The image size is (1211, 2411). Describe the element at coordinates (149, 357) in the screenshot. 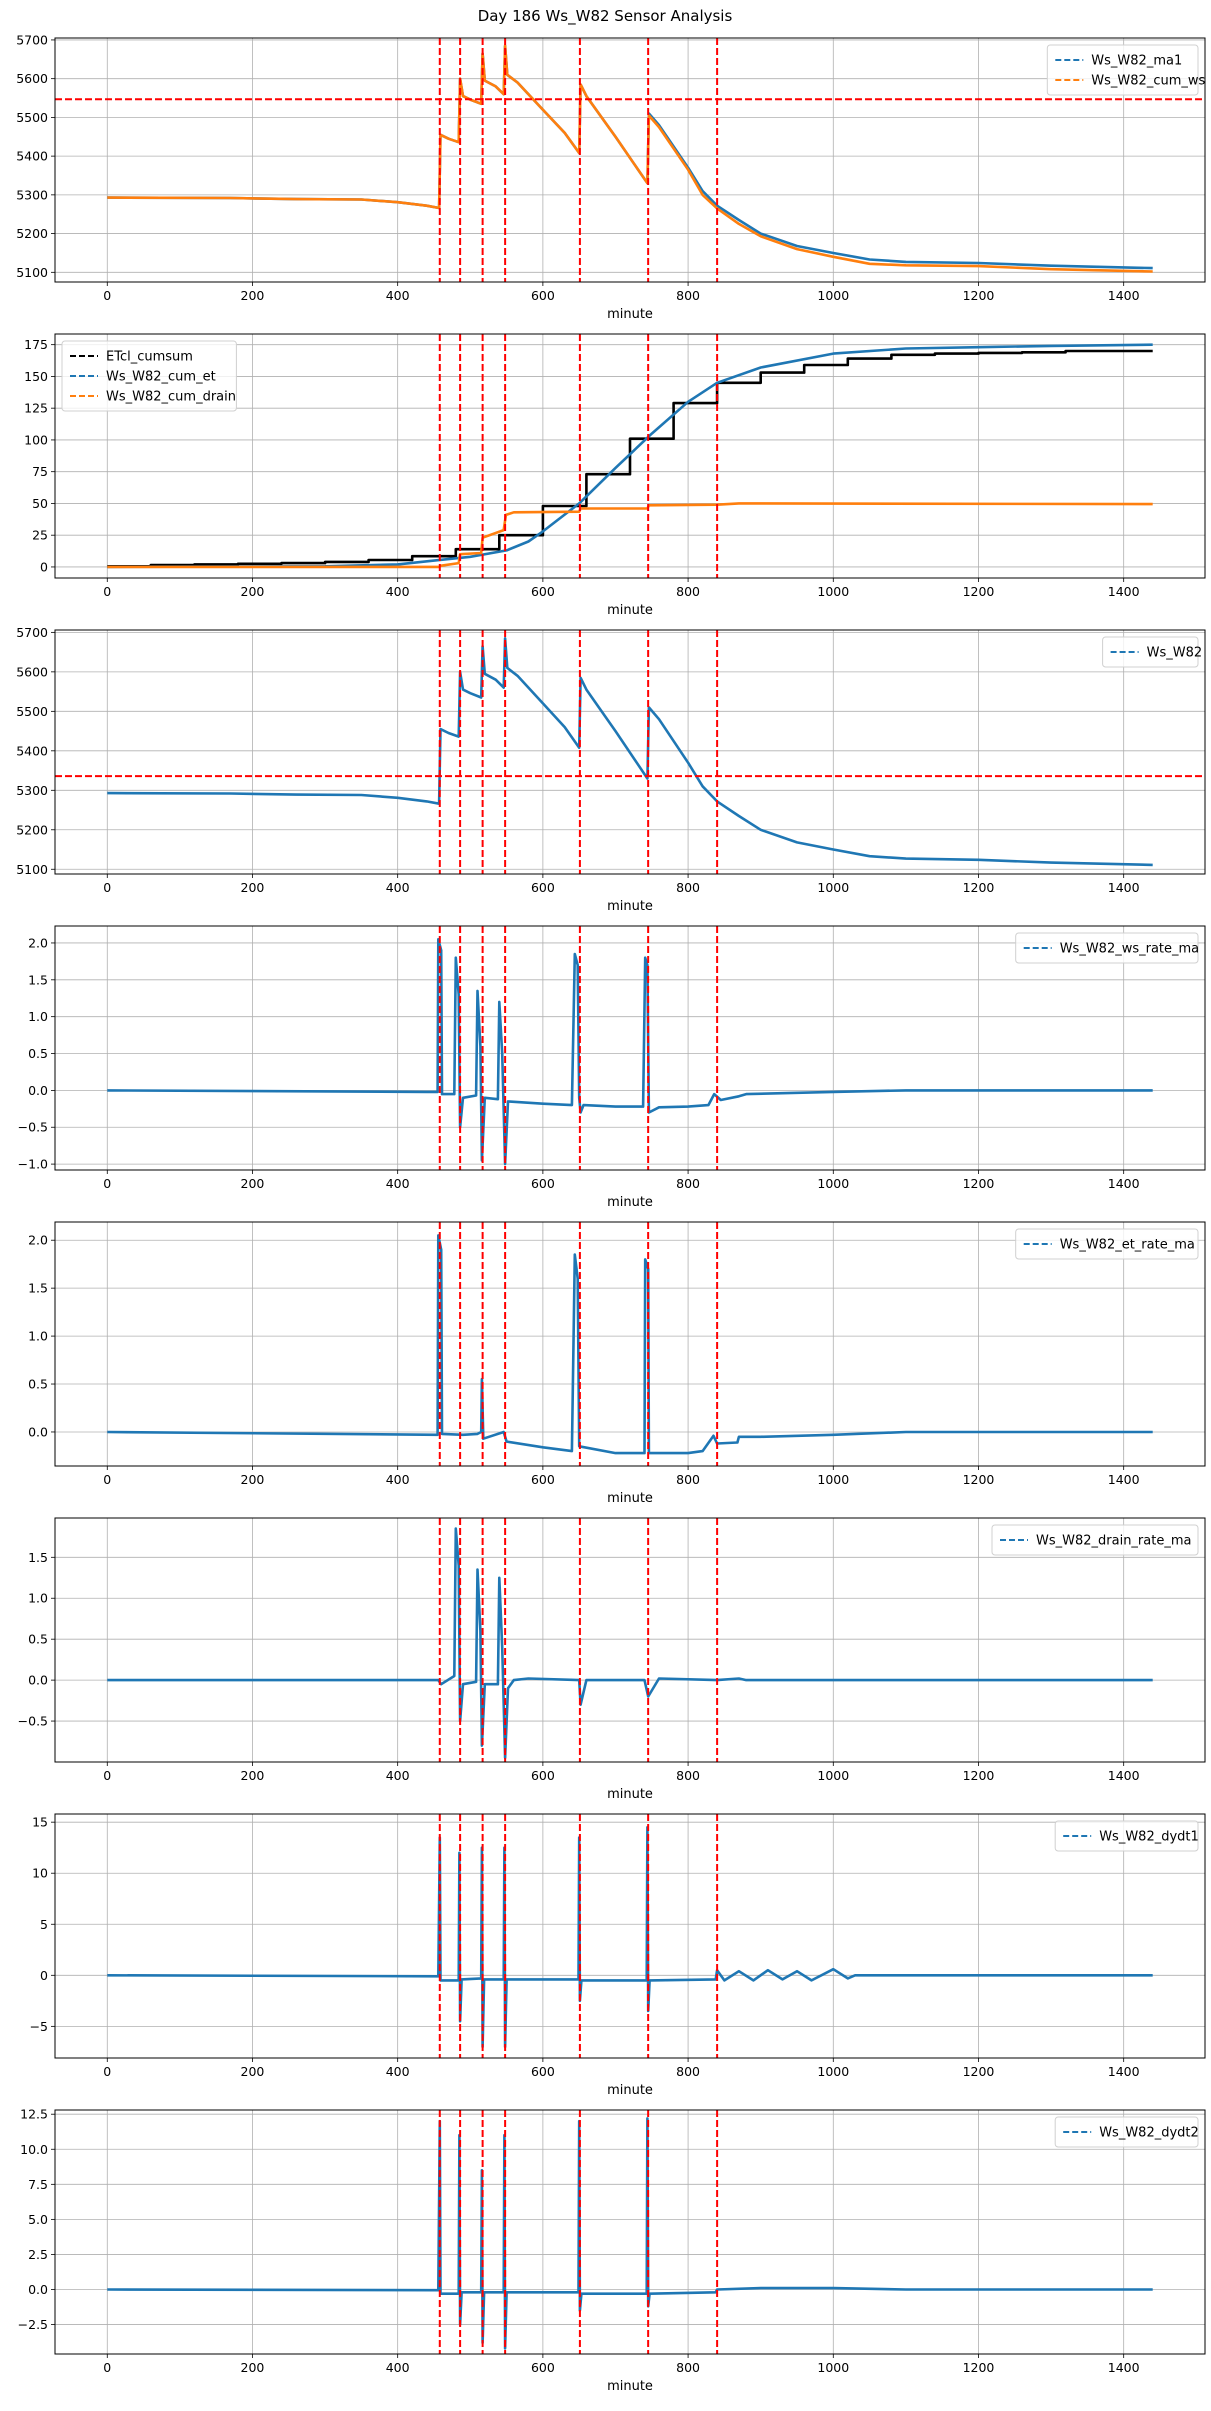

I see `legend-label: ETcl_cumsum` at that location.